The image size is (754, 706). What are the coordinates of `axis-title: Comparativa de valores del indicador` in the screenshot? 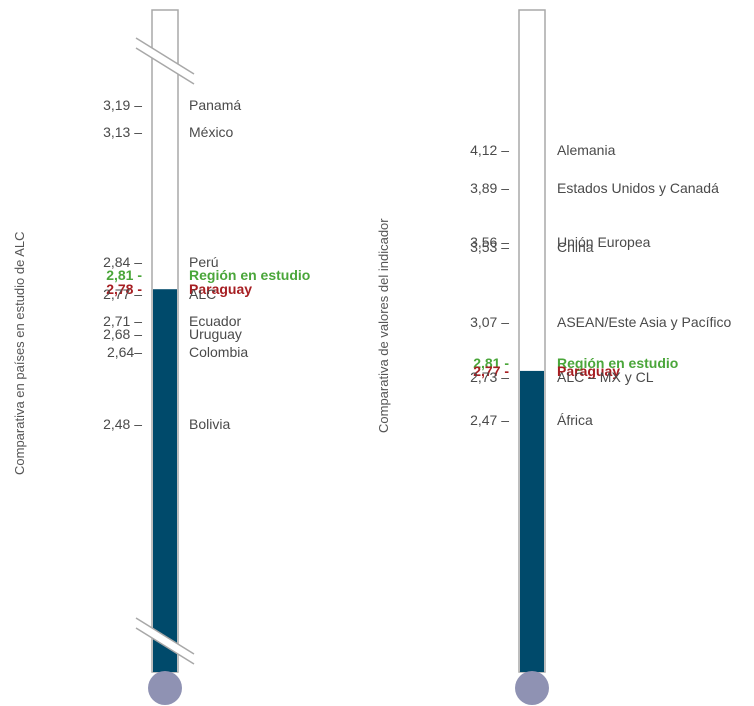 It's located at (383, 325).